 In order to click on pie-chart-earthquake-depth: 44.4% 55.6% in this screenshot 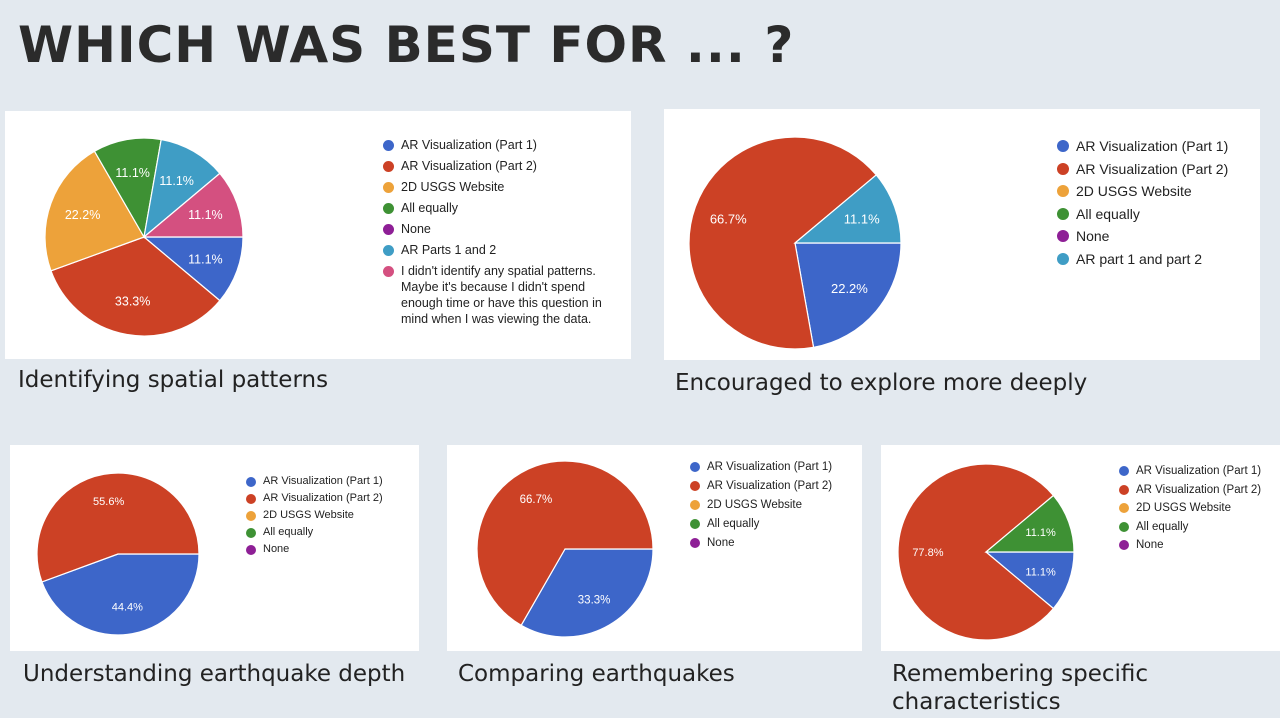, I will do `click(118, 554)`.